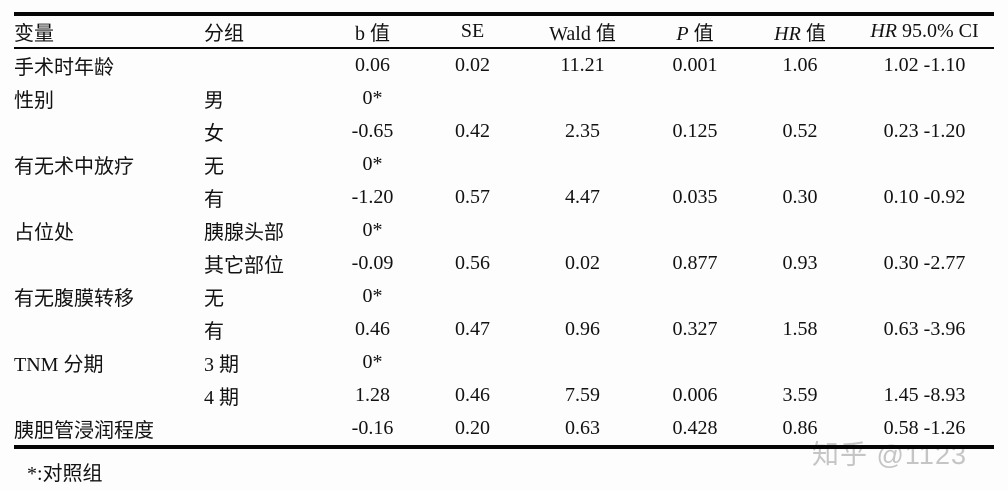 The image size is (1008, 491). I want to click on cell-hr: 1.58, so click(800, 329).